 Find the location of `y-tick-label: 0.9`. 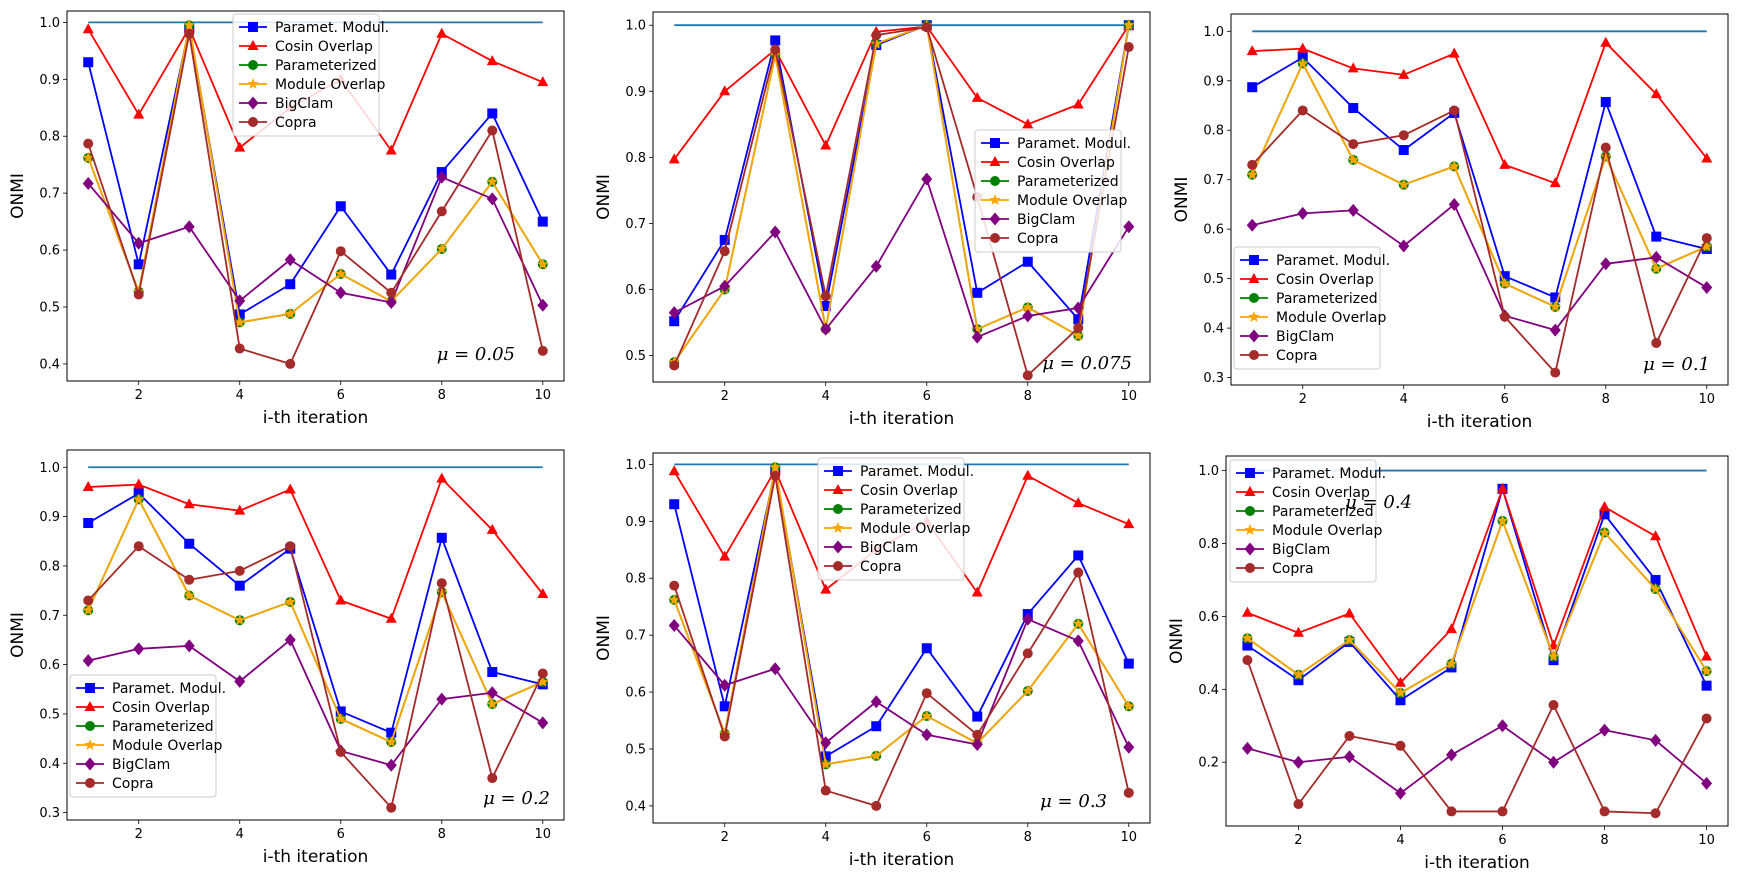

y-tick-label: 0.9 is located at coordinates (635, 522).